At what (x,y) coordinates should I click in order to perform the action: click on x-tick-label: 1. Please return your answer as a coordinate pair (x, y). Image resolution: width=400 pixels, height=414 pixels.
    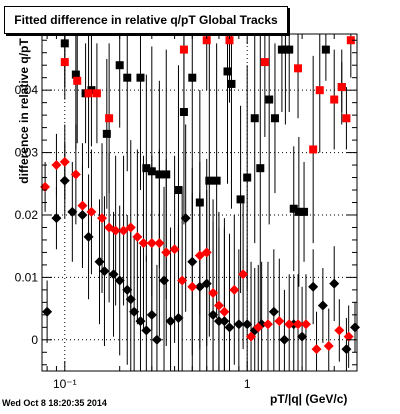
    Looking at the image, I should click on (247, 384).